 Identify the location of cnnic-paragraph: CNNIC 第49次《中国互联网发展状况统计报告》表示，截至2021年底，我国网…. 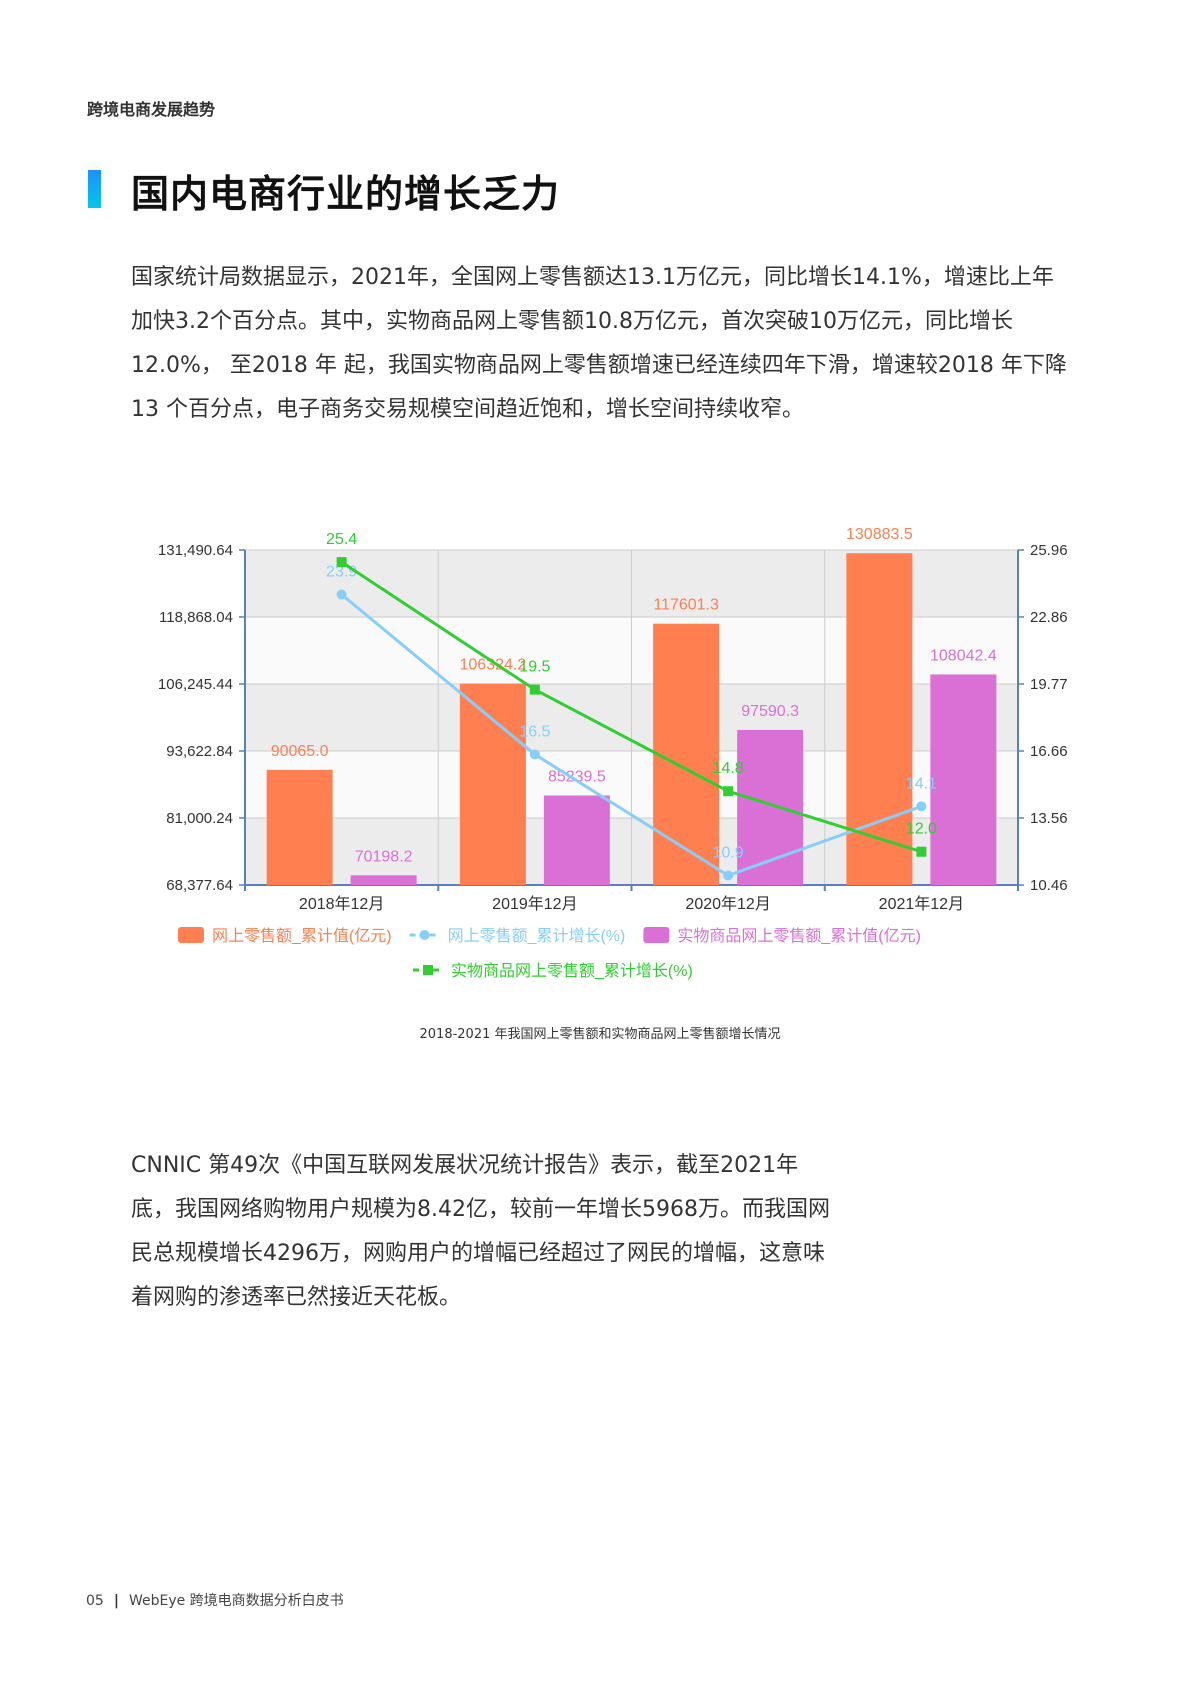
(480, 1231).